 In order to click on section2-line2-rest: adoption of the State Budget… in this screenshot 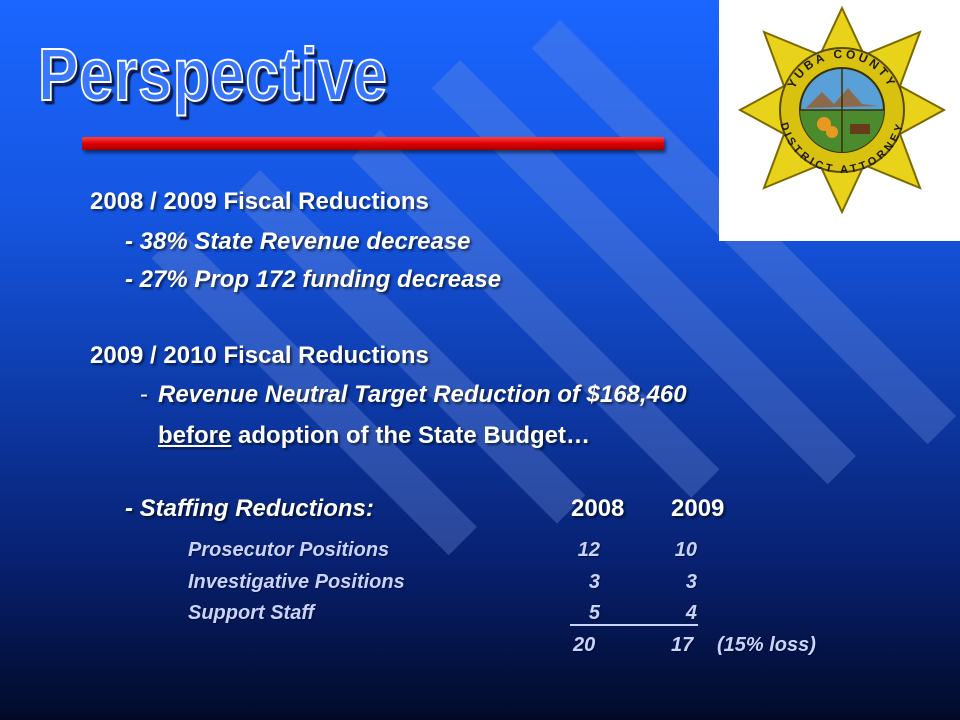, I will do `click(410, 435)`.